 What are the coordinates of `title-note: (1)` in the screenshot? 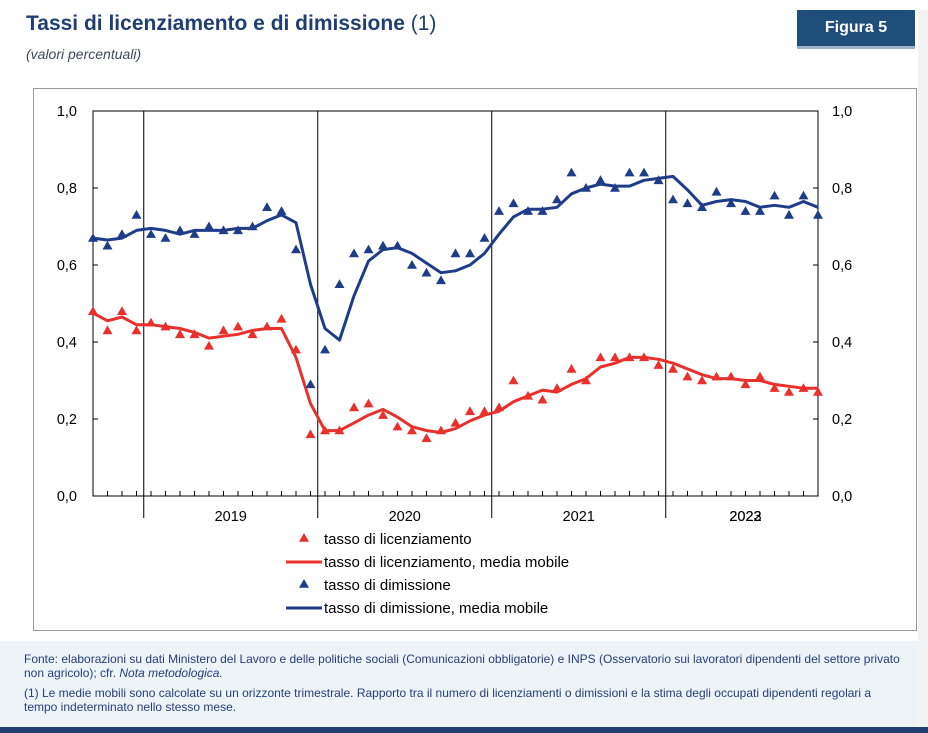 It's located at (423, 23).